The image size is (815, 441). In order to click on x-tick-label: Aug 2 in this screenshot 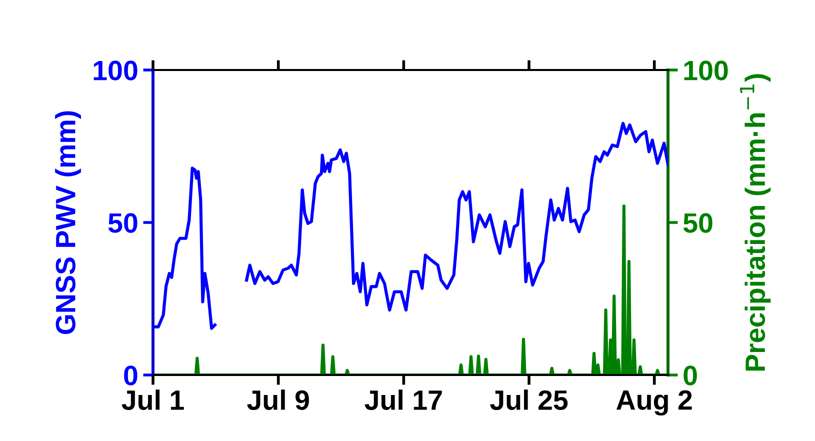, I will do `click(654, 403)`.